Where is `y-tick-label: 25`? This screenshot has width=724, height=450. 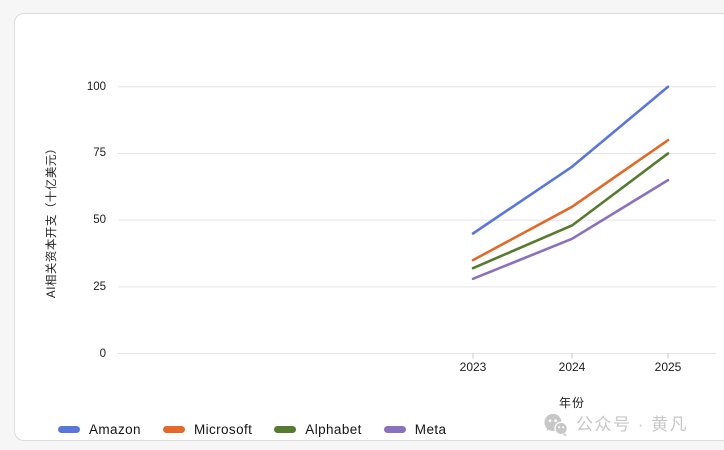
y-tick-label: 25 is located at coordinates (99, 286).